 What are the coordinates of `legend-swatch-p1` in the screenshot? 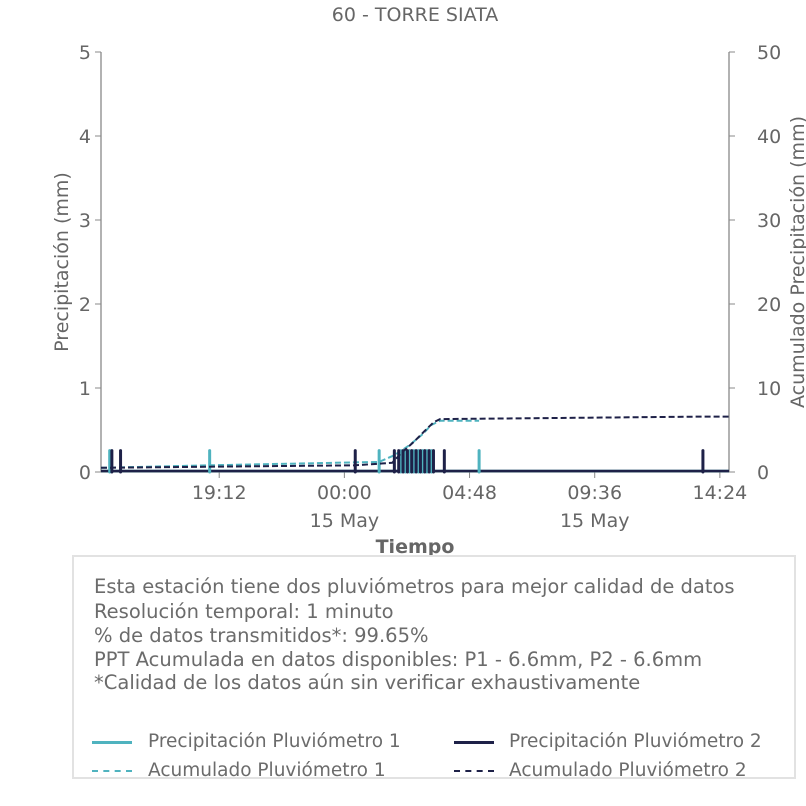 It's located at (112, 742).